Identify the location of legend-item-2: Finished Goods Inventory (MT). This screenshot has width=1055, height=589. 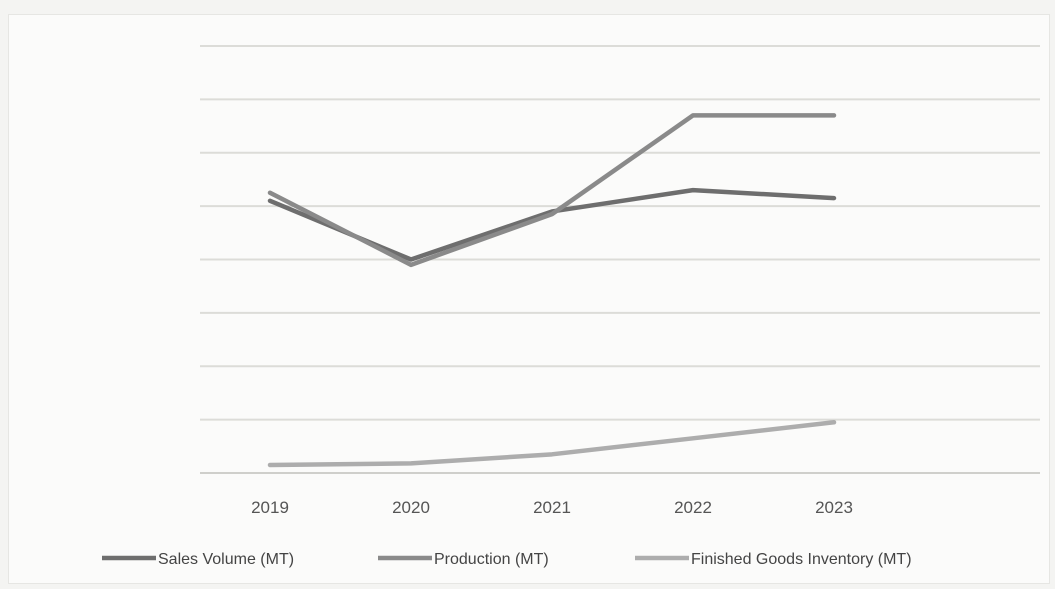
(773, 559).